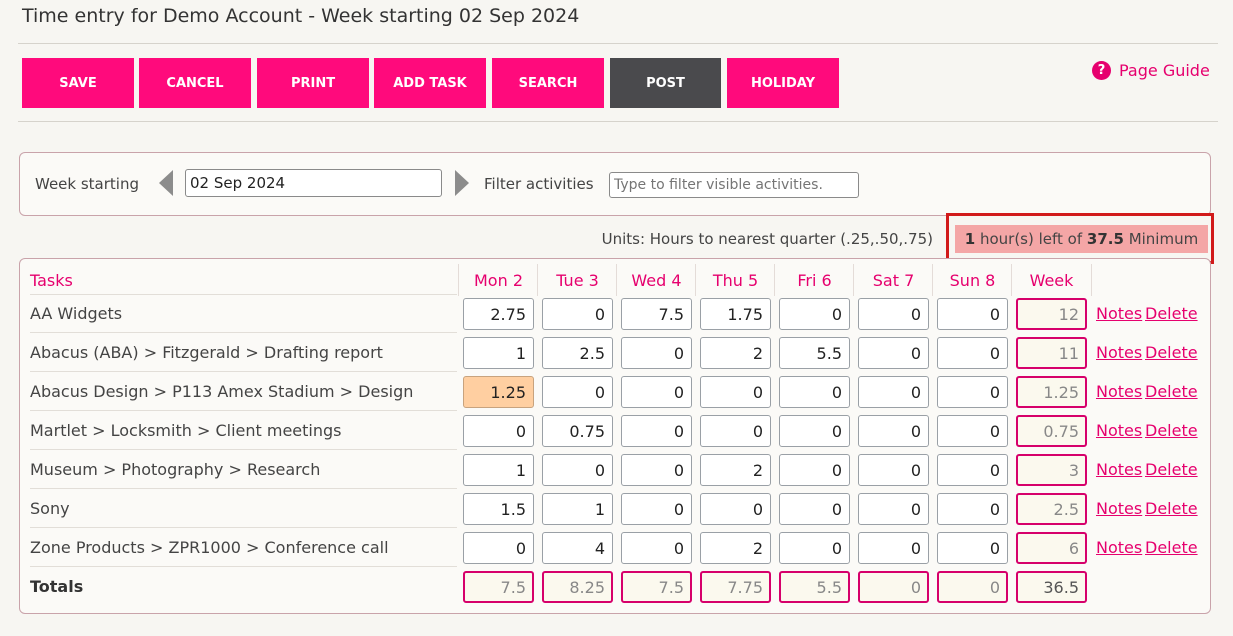  Describe the element at coordinates (1151, 70) in the screenshot. I see `page-guide-link: ? Page Guide` at that location.